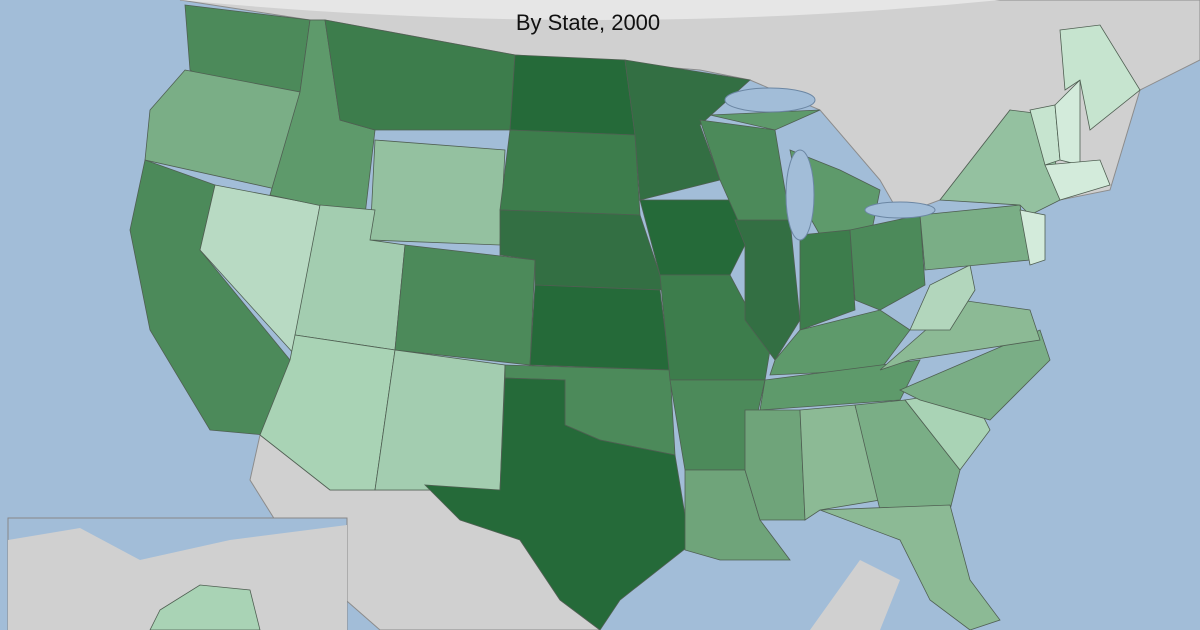 Image resolution: width=1200 pixels, height=630 pixels. Describe the element at coordinates (855, 595) in the screenshot. I see `yucatan` at that location.